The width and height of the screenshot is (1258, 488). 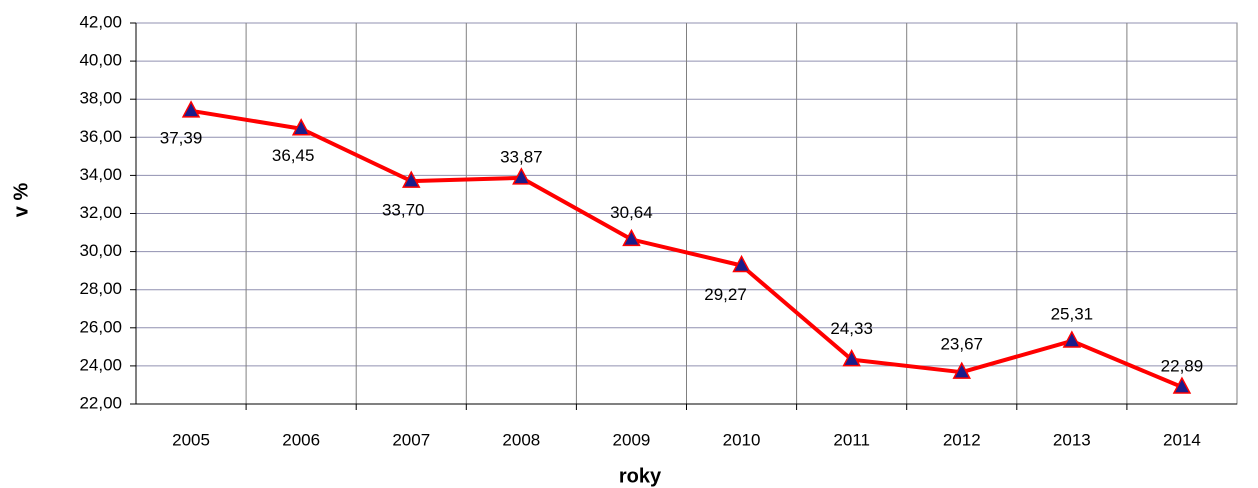 What do you see at coordinates (100, 136) in the screenshot?
I see `y-tick-label: 36,00` at bounding box center [100, 136].